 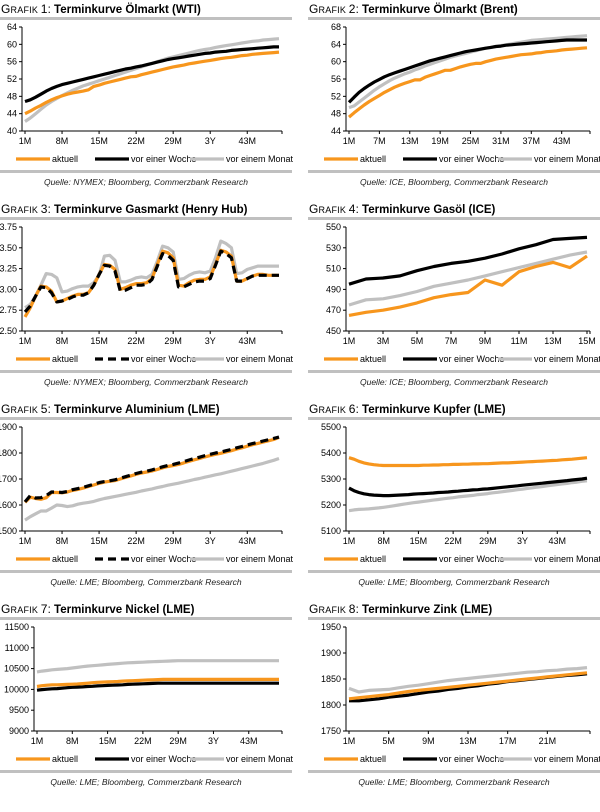 What do you see at coordinates (383, 341) in the screenshot?
I see `x-tick-label: 3M` at bounding box center [383, 341].